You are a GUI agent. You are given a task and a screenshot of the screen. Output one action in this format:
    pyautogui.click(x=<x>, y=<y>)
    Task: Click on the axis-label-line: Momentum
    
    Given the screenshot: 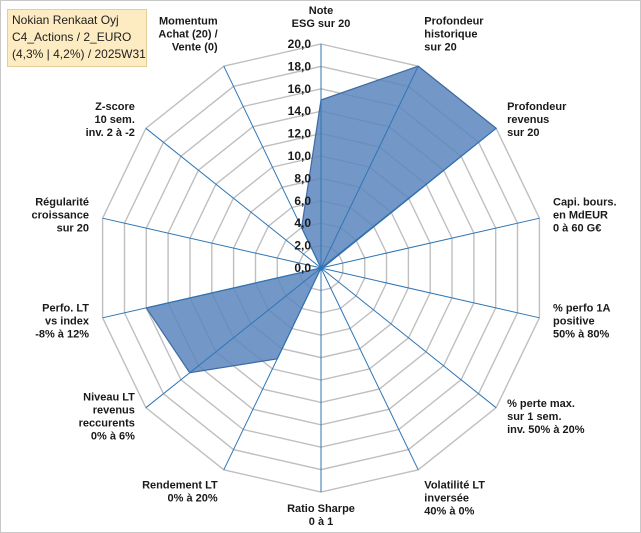 What is the action you would take?
    pyautogui.click(x=188, y=22)
    